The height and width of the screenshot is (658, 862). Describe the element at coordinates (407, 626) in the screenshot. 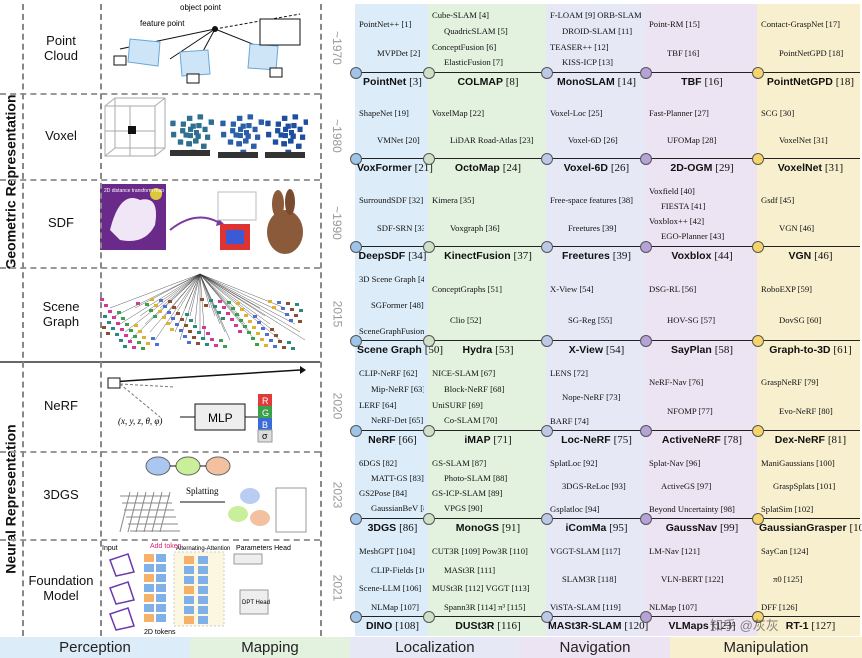

I see `milestone-ref: [108]` at that location.